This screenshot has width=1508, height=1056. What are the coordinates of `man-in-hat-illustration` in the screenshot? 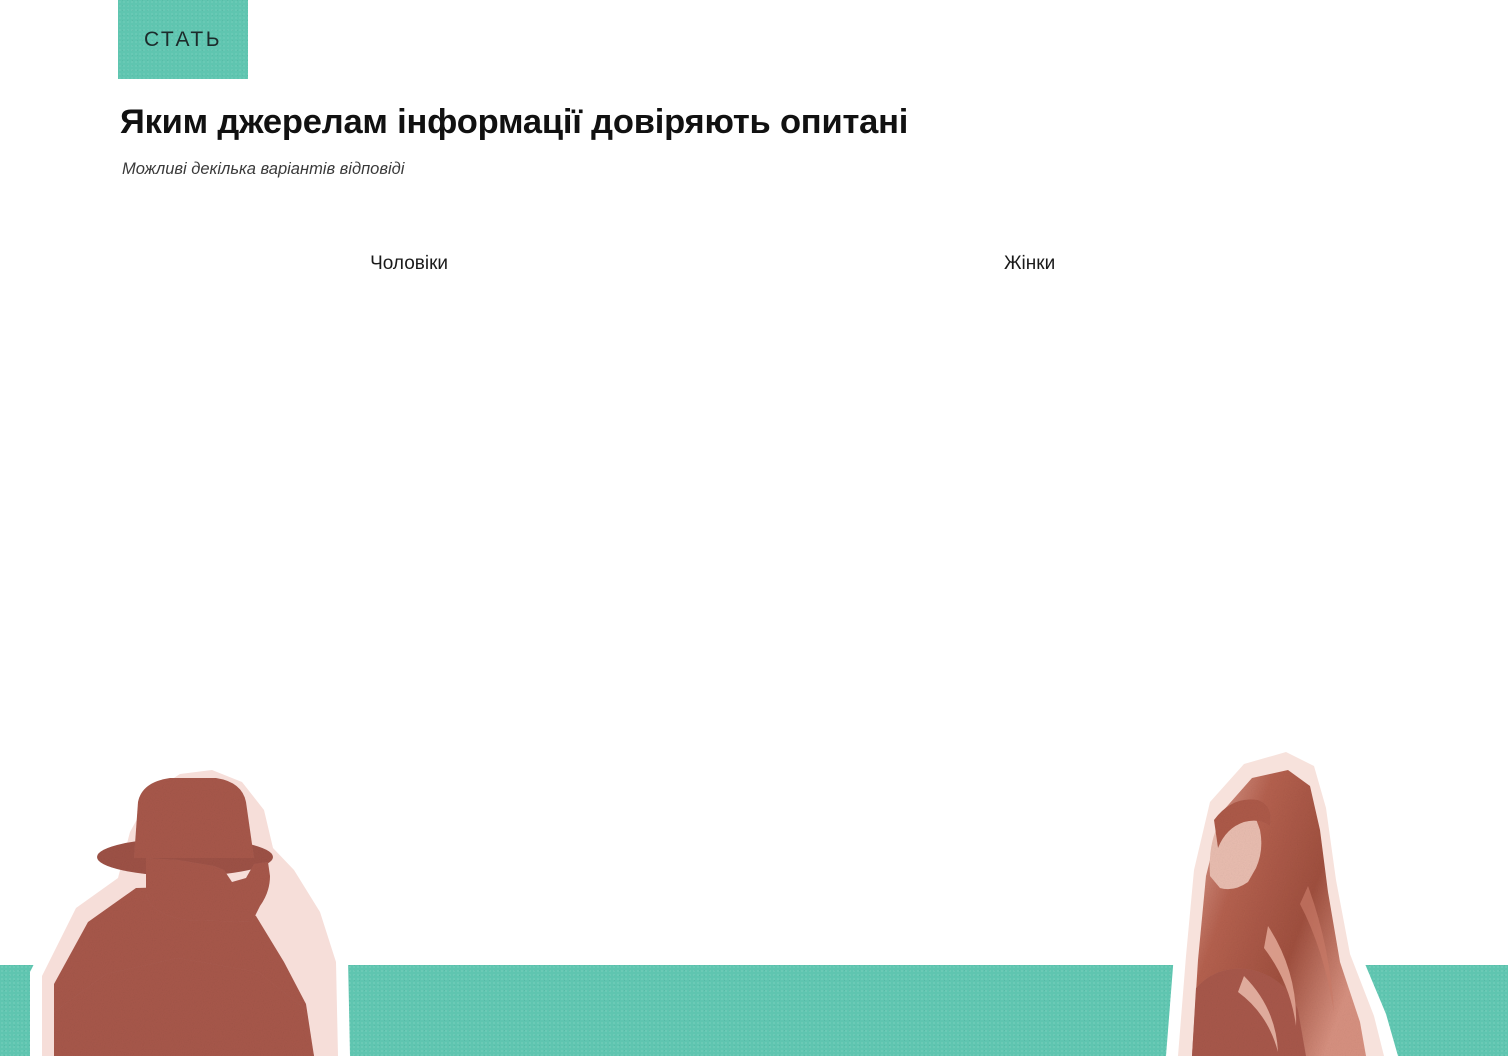 It's located at (193, 896).